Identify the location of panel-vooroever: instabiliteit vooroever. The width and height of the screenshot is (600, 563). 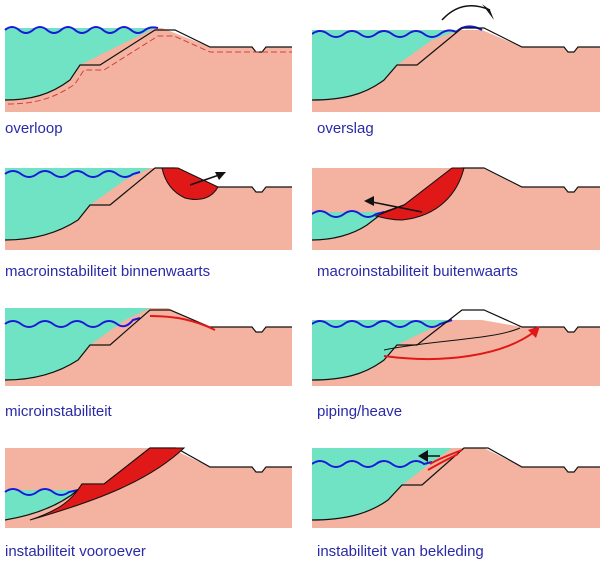
(150, 490).